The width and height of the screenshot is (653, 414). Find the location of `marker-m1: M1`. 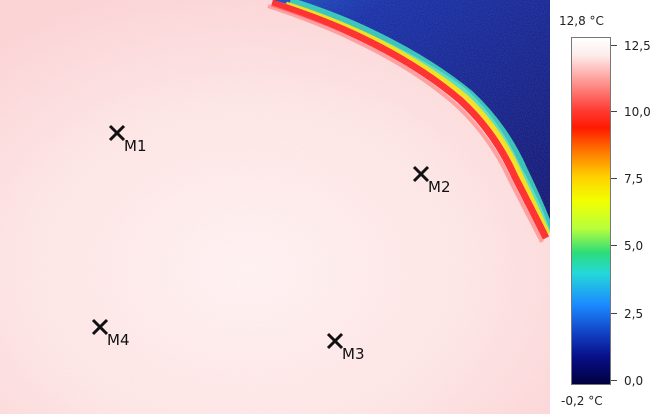

marker-m1: M1 is located at coordinates (127, 139).